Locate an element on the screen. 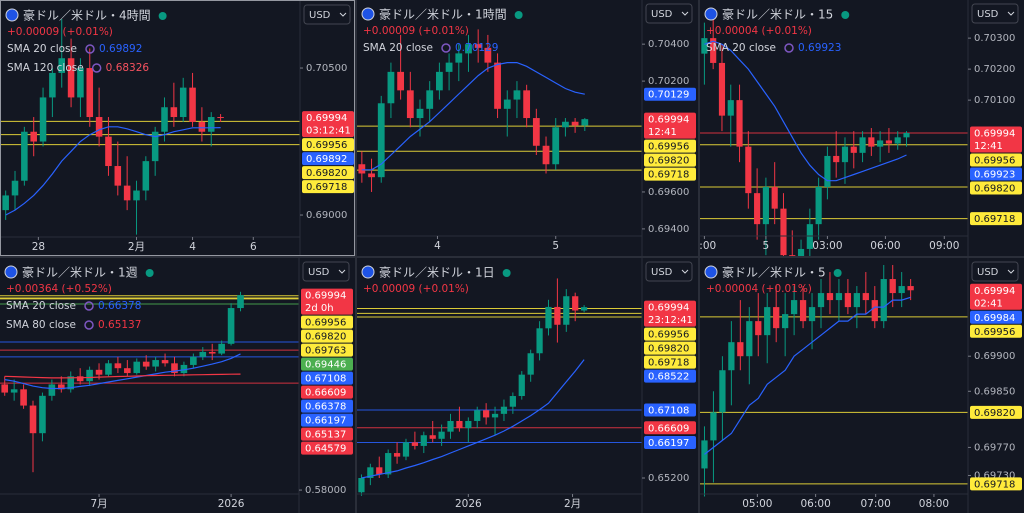  indicator-icon is located at coordinates (89, 325).